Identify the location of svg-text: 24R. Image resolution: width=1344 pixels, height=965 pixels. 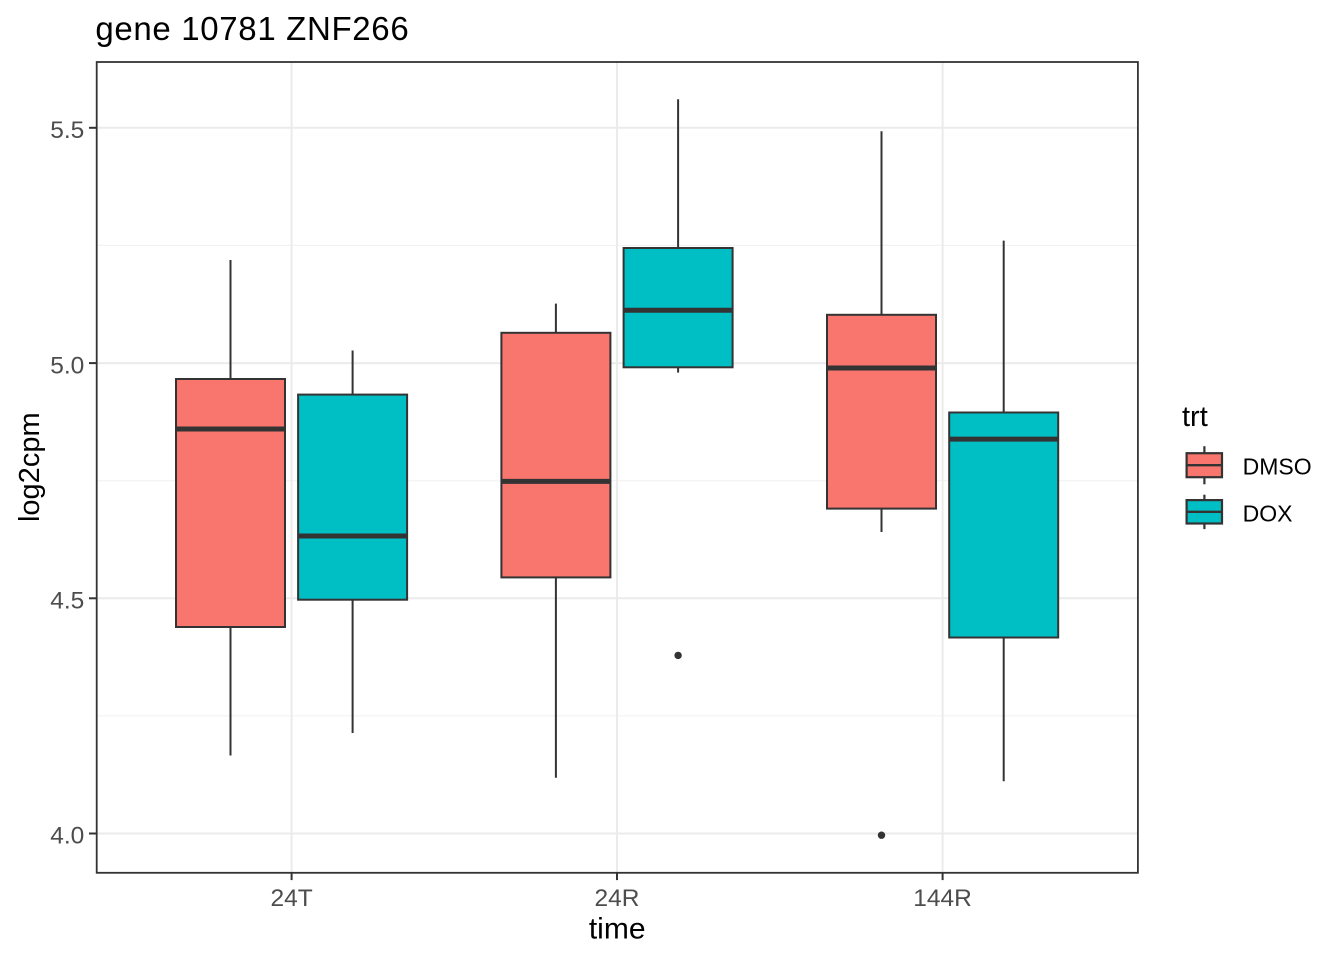
(617, 898).